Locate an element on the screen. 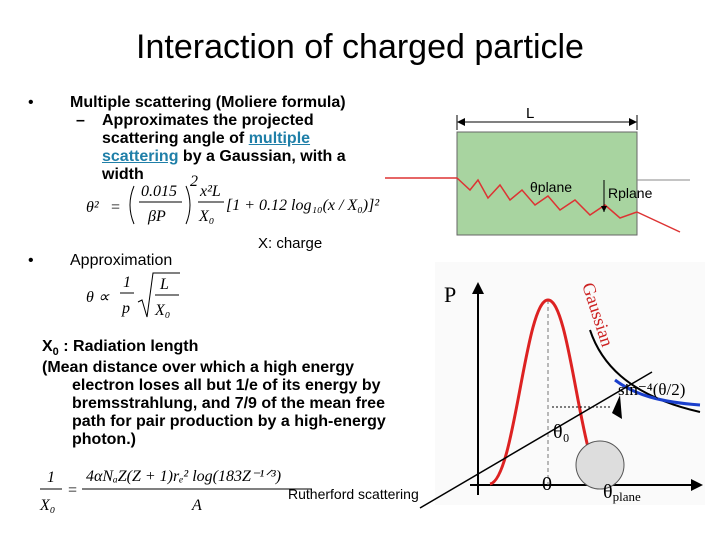 This screenshot has width=720, height=540. symbol: X is located at coordinates (47, 346).